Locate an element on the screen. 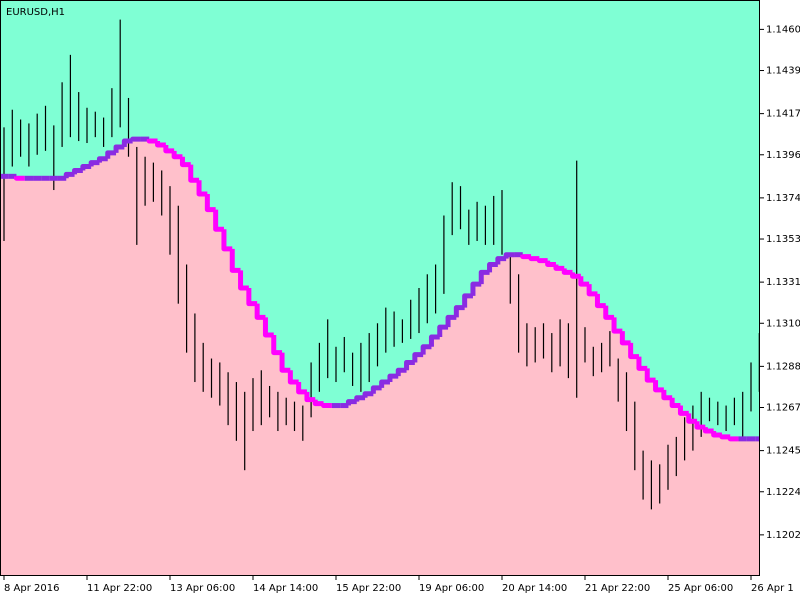 This screenshot has width=800, height=600. y-tick-label: 1.1417 is located at coordinates (783, 114).